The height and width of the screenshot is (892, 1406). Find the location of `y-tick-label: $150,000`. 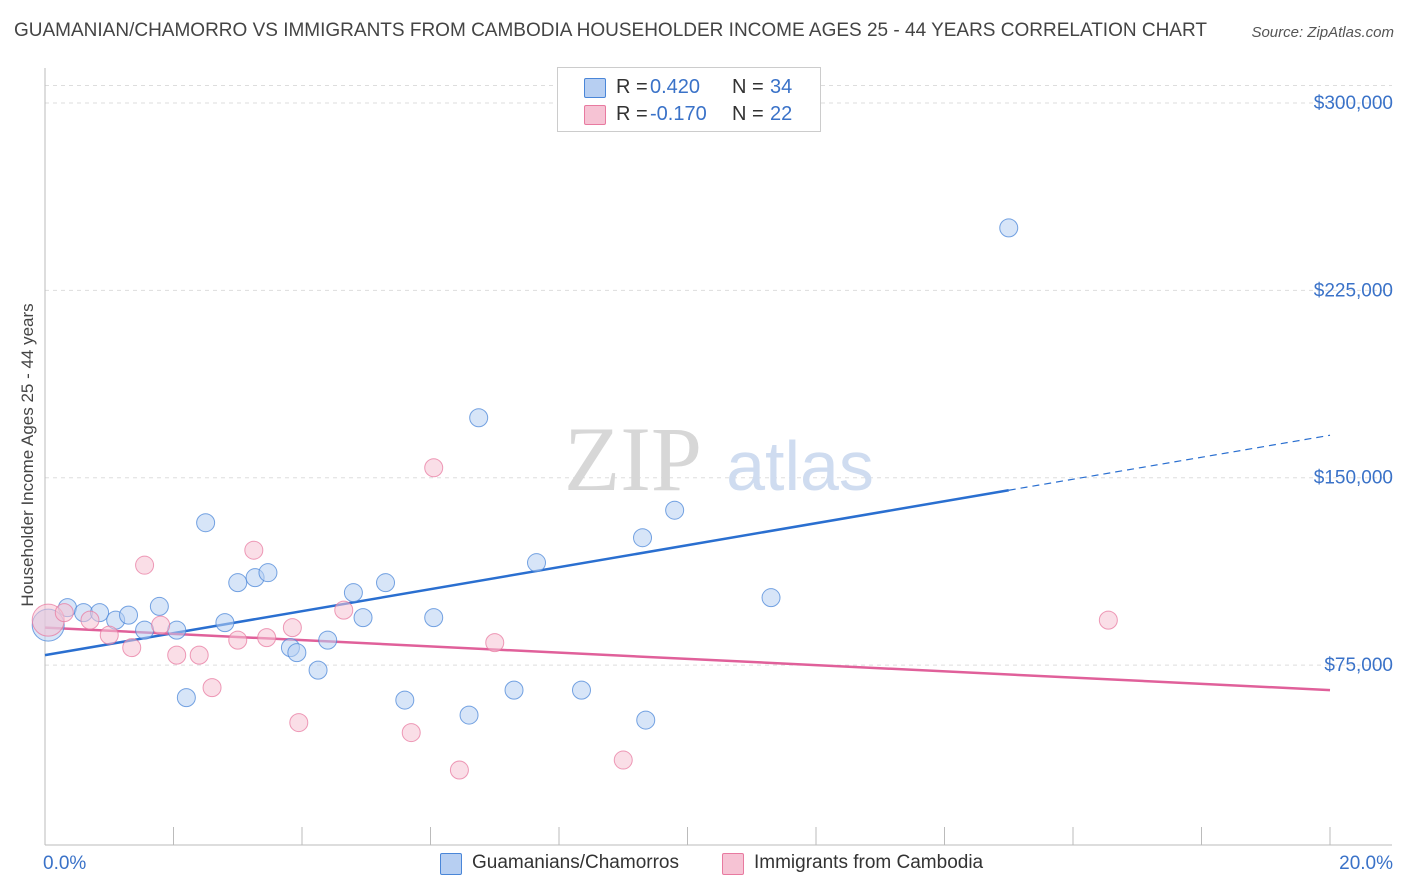

y-tick-label: $150,000 is located at coordinates (1353, 478).